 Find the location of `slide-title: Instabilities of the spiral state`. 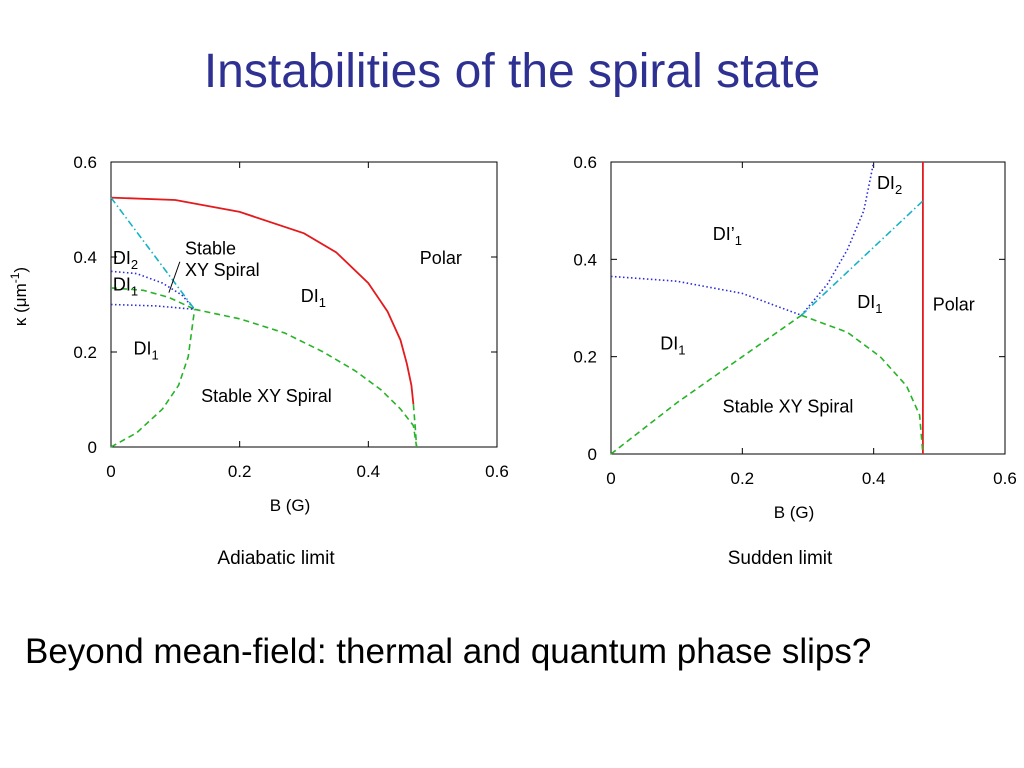

slide-title: Instabilities of the spiral state is located at coordinates (512, 71).